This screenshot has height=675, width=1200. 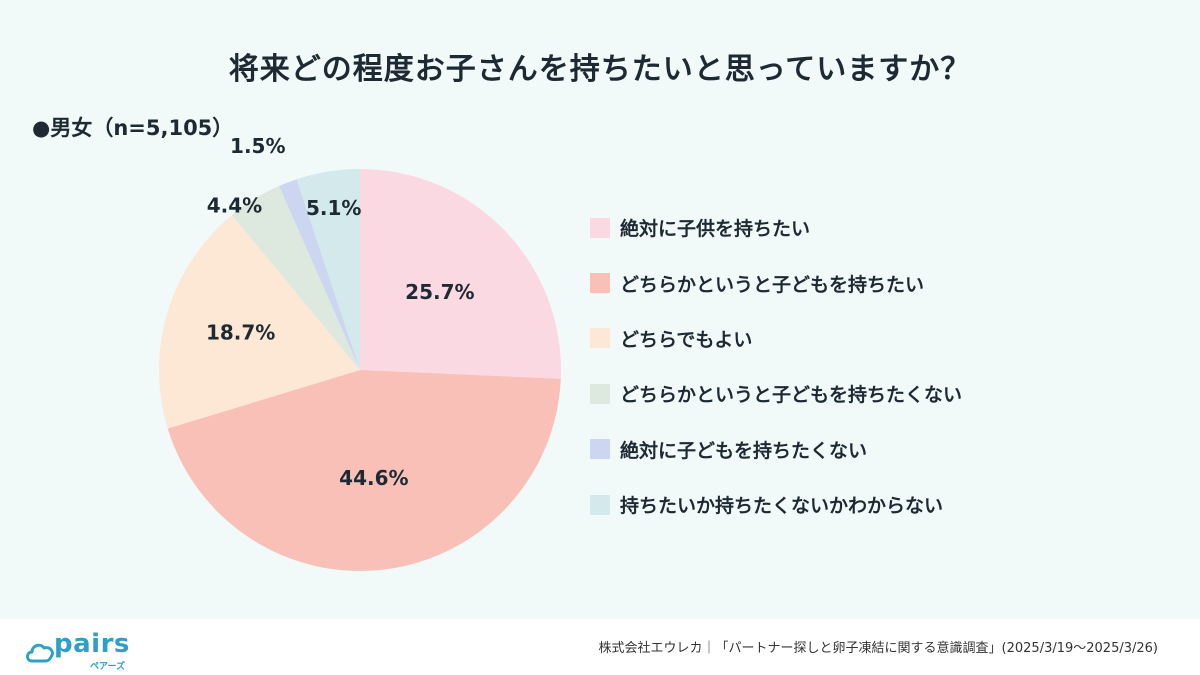 I want to click on cloud-icon, so click(x=40, y=653).